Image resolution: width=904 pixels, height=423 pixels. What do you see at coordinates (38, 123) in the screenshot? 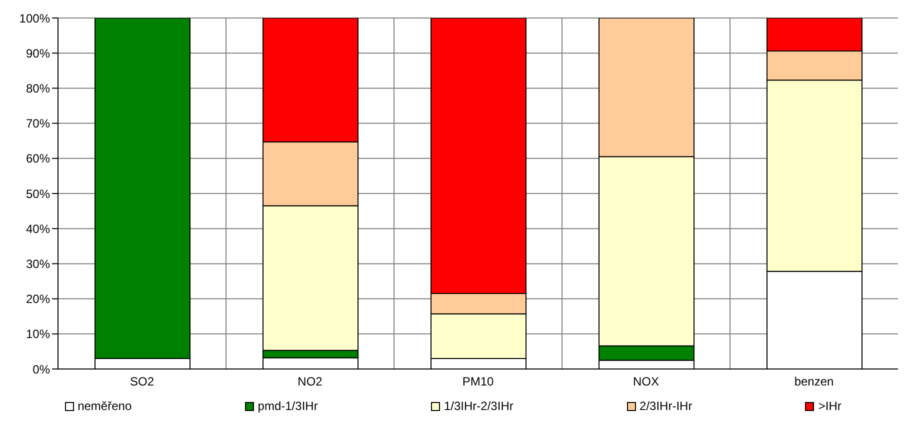
I see `y-tick-label: 70%` at bounding box center [38, 123].